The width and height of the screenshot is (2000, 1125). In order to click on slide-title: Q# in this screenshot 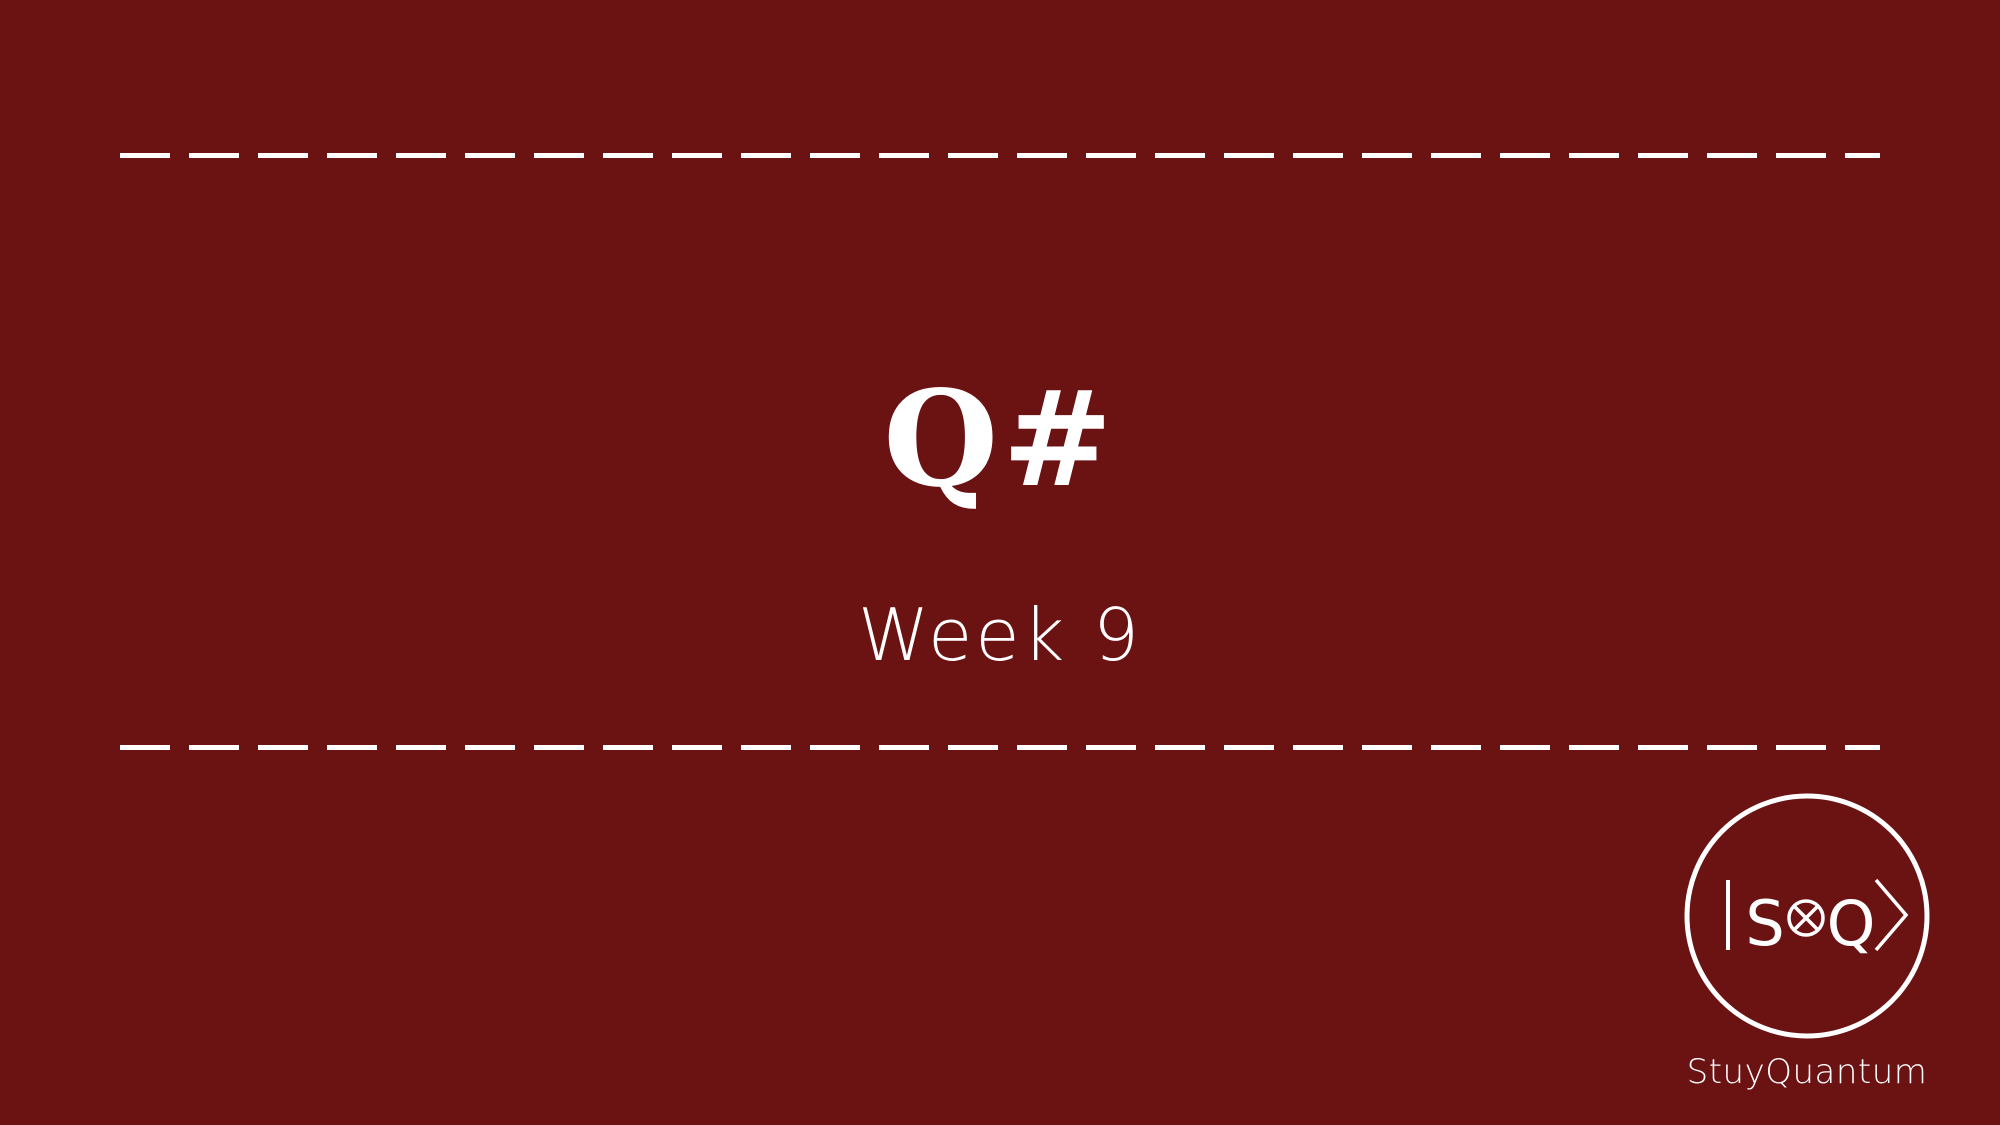, I will do `click(1000, 439)`.